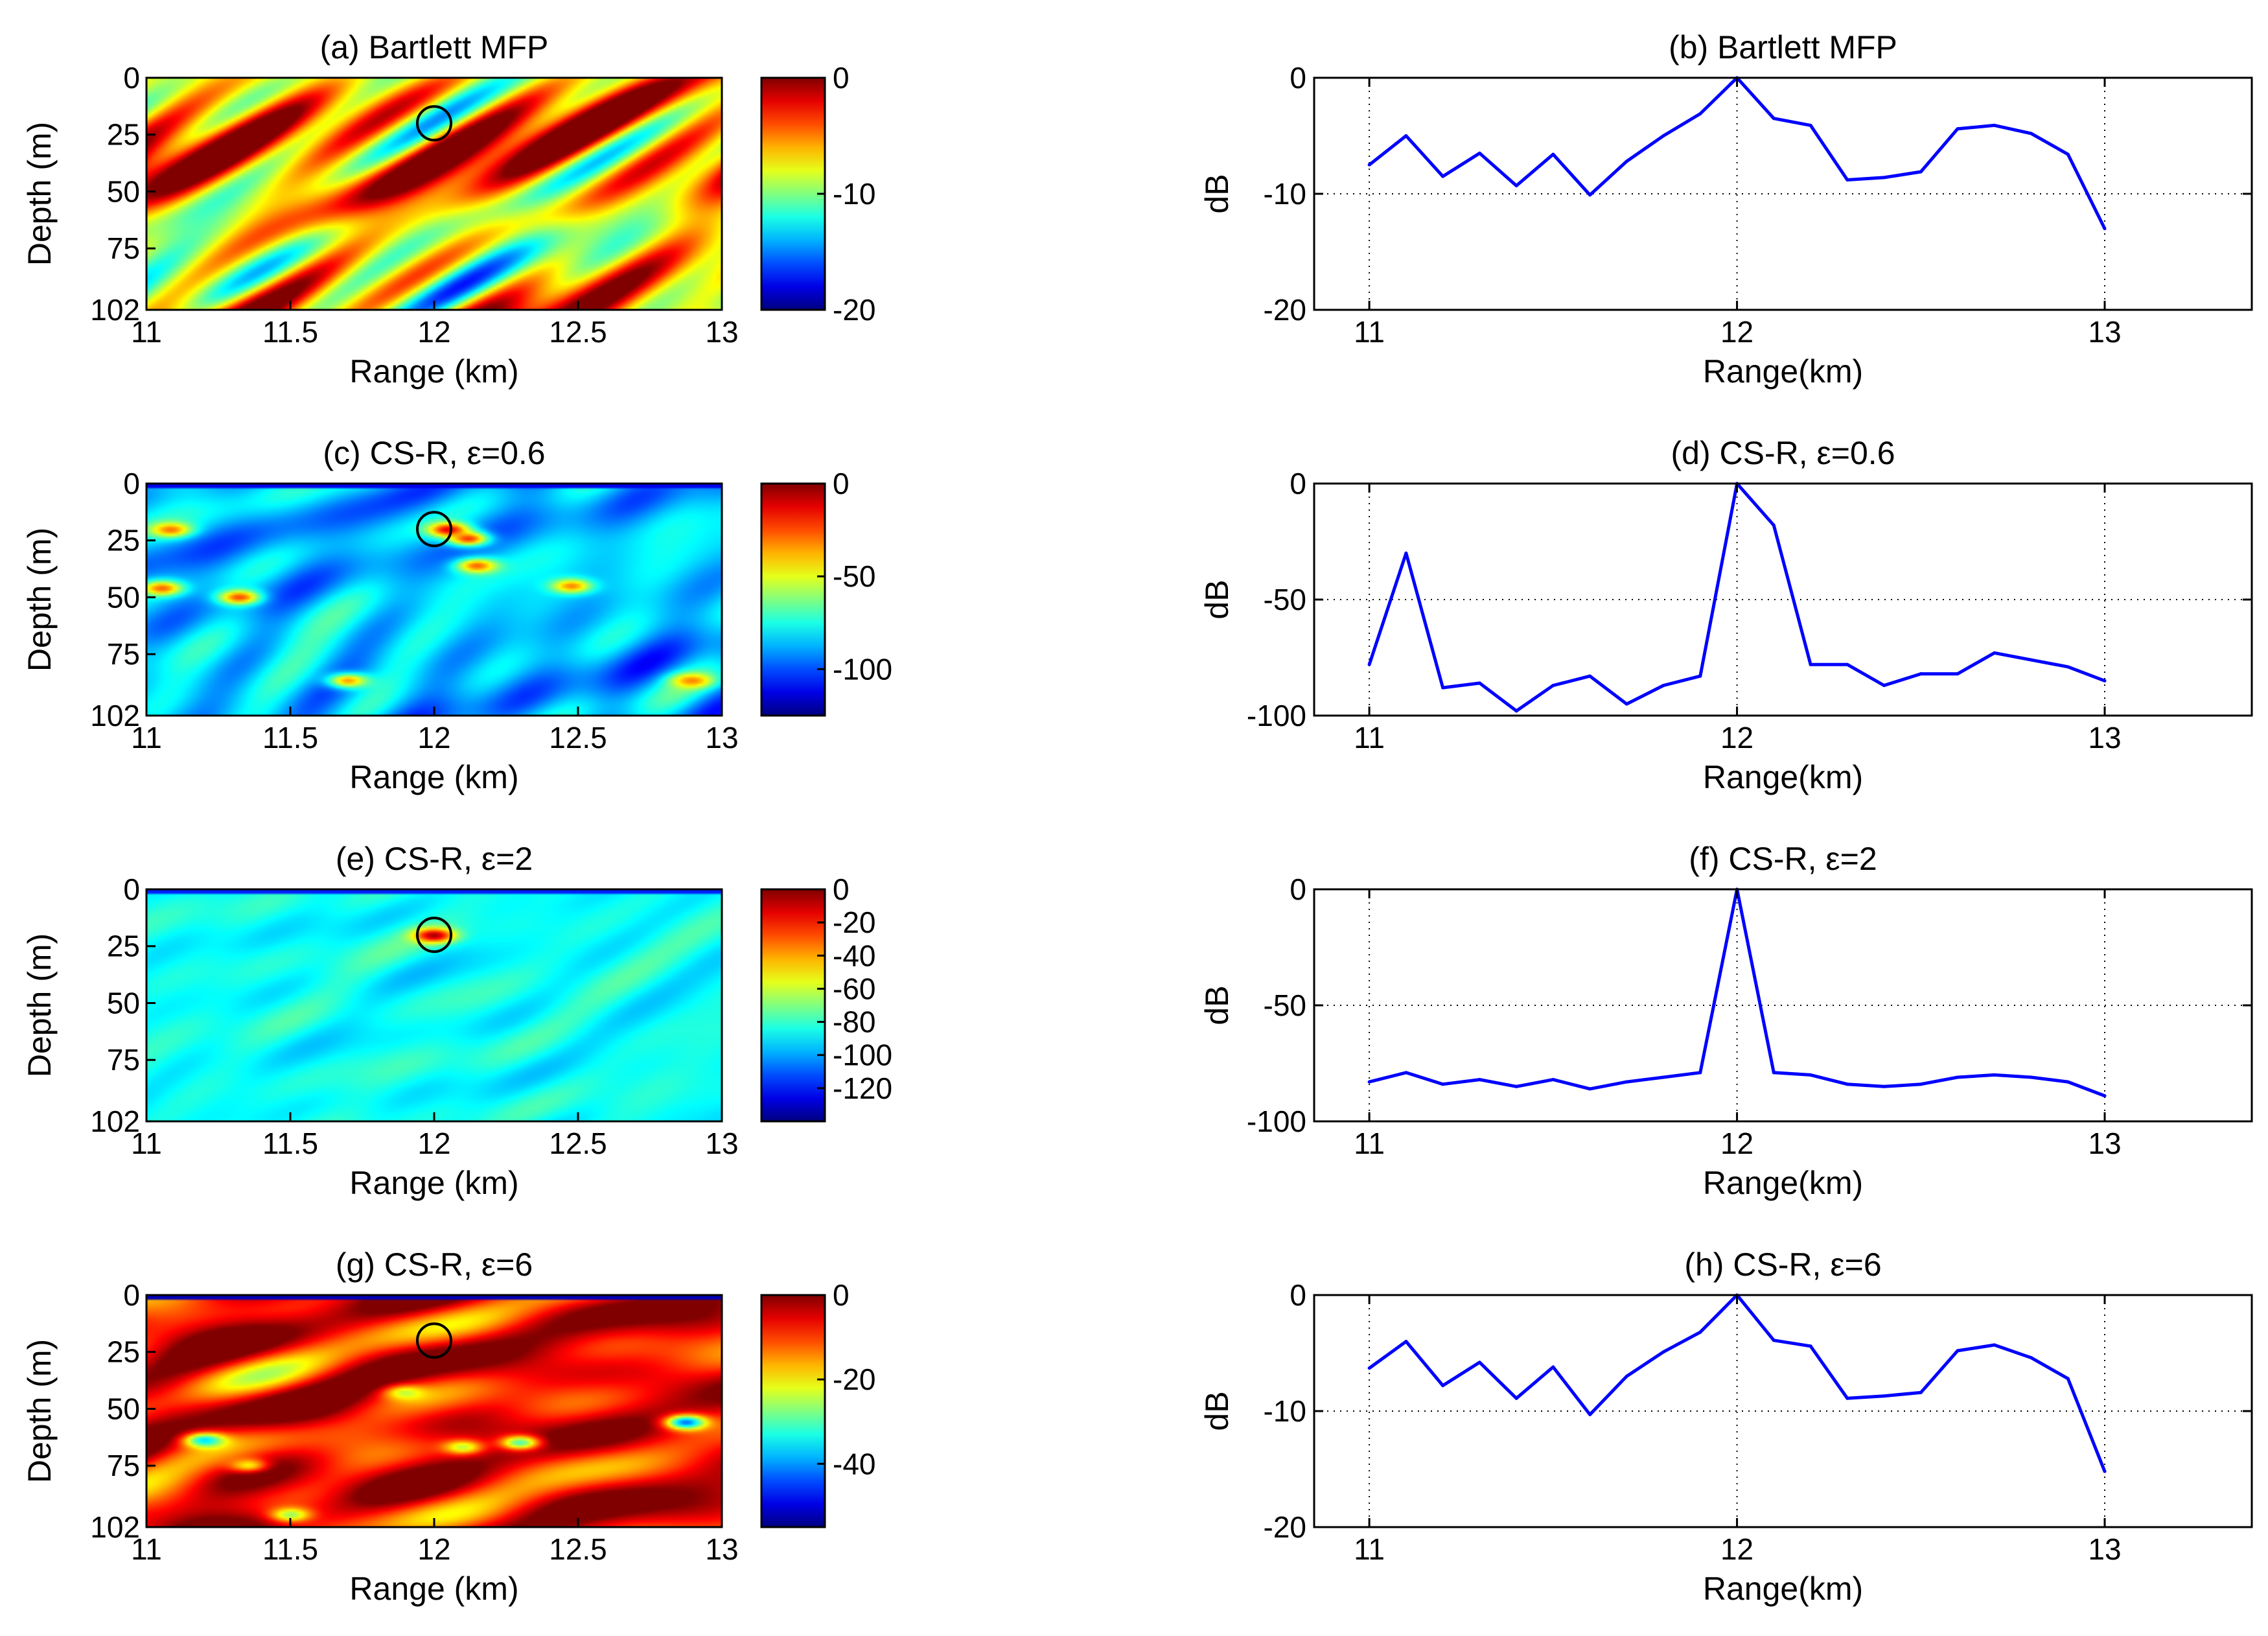  Describe the element at coordinates (1783, 47) in the screenshot. I see `chart-title: (b) Bartlett MFP` at that location.